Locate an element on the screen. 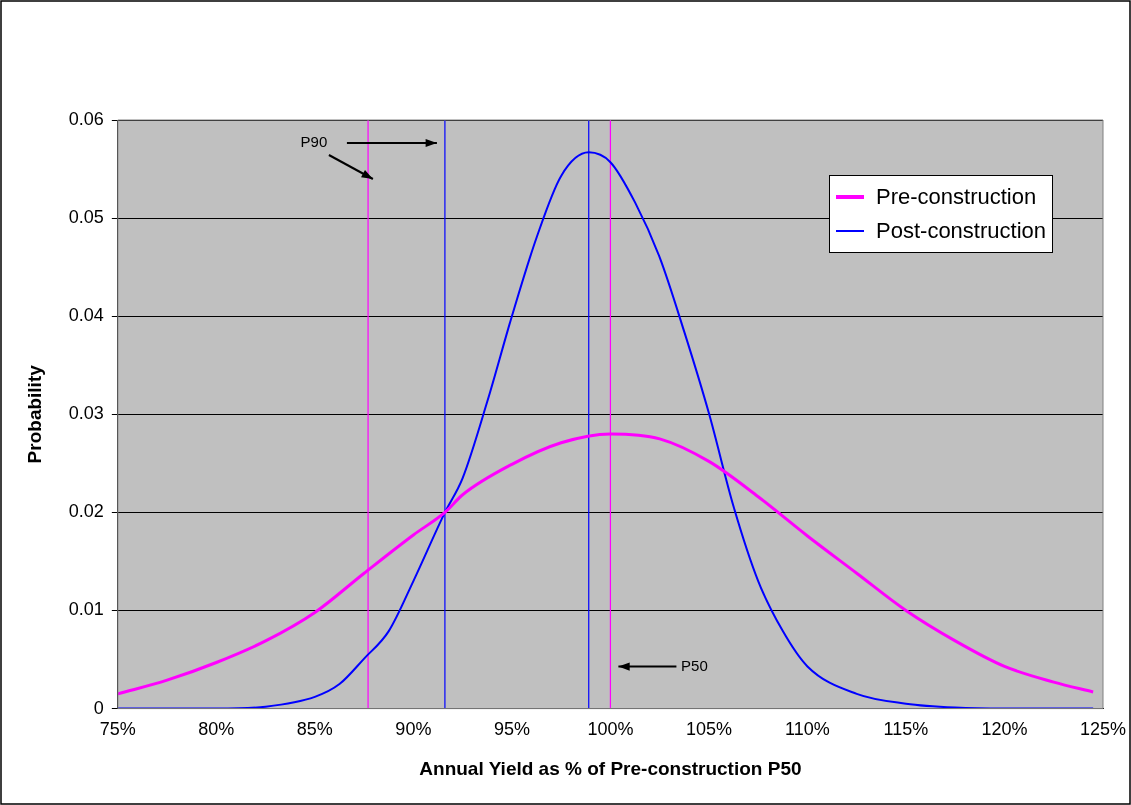 Image resolution: width=1131 pixels, height=805 pixels. y-axis-title: Probability is located at coordinates (34, 414).